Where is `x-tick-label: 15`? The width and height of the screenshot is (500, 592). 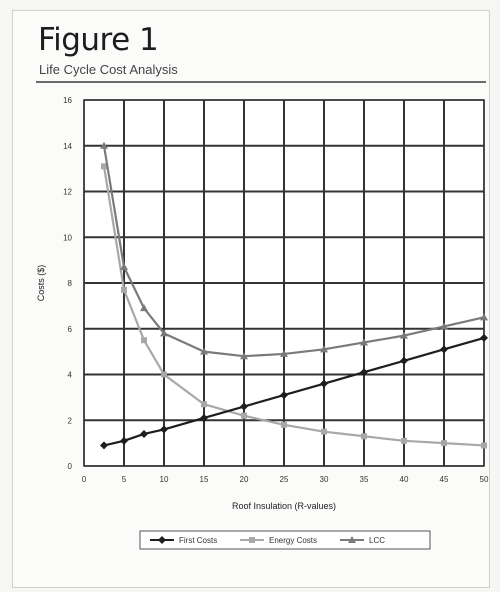 x-tick-label: 15 is located at coordinates (204, 479).